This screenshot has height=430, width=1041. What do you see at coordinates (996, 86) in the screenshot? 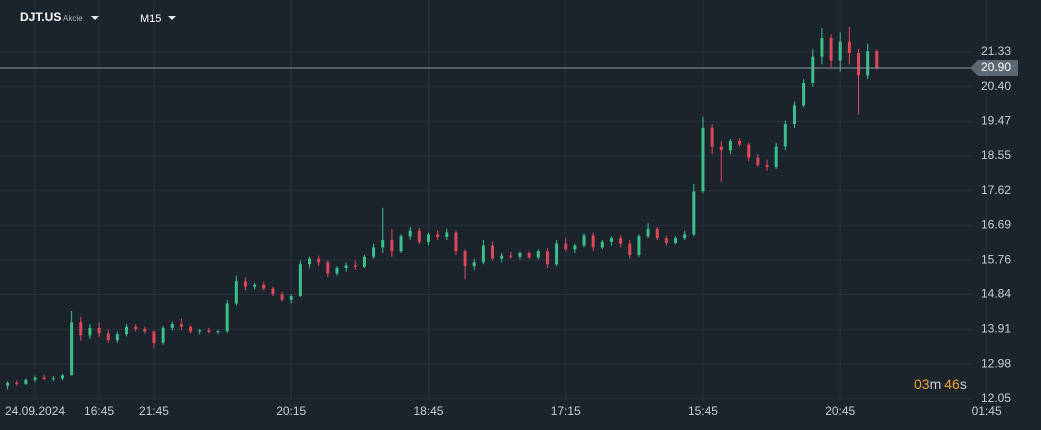
I see `y-tick-label: 20.40` at bounding box center [996, 86].